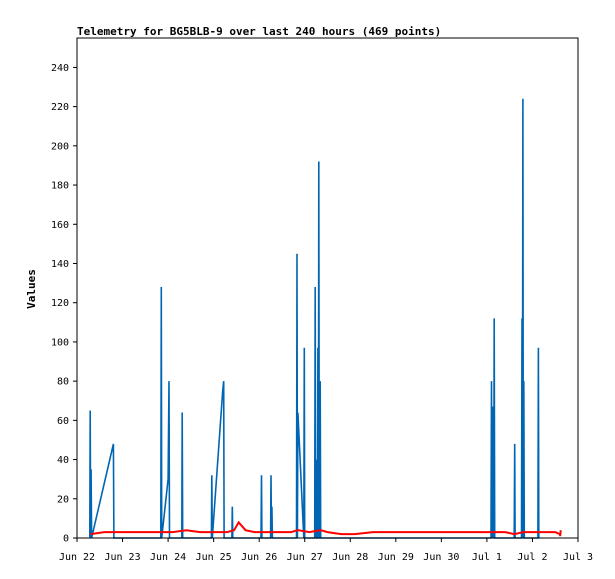 The width and height of the screenshot is (615, 579). What do you see at coordinates (60, 107) in the screenshot?
I see `y-tick-label: 220` at bounding box center [60, 107].